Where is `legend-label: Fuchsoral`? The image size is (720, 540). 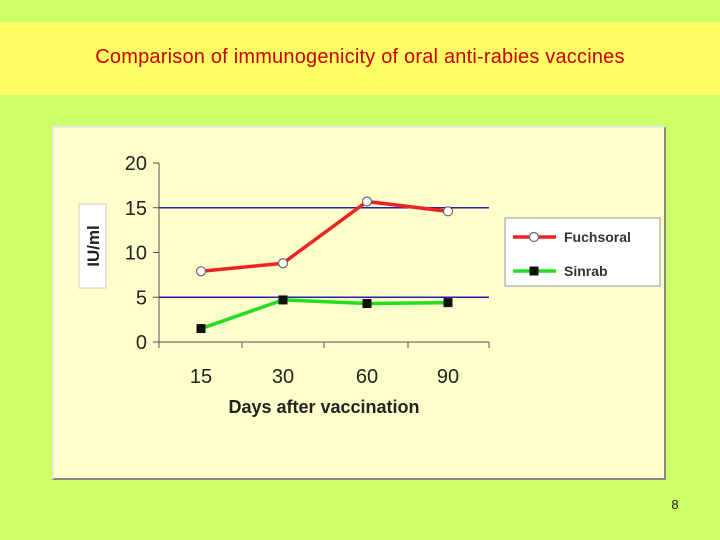 legend-label: Fuchsoral is located at coordinates (597, 237).